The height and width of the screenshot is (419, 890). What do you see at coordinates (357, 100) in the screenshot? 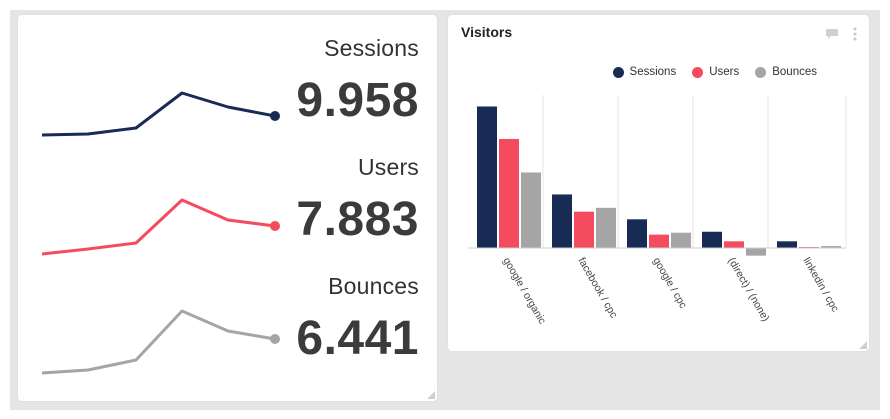
I see `sessions-value: 9.958` at bounding box center [357, 100].